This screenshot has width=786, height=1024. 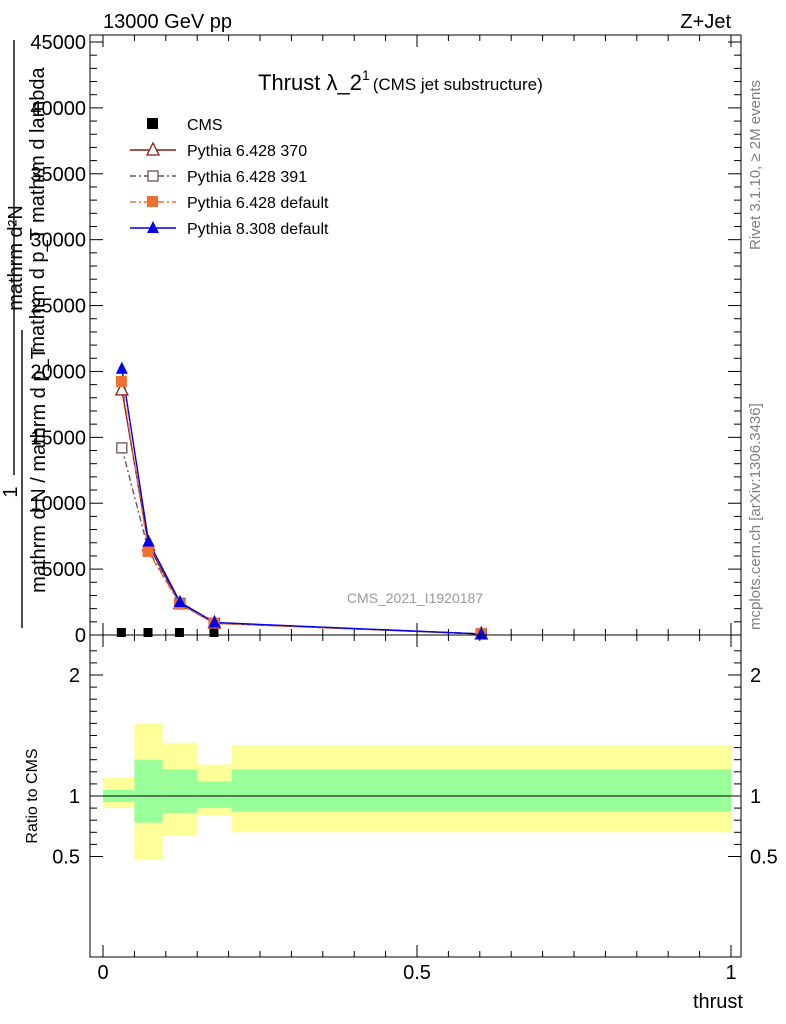 What do you see at coordinates (58, 372) in the screenshot?
I see `main-ytick-label: 20000` at bounding box center [58, 372].